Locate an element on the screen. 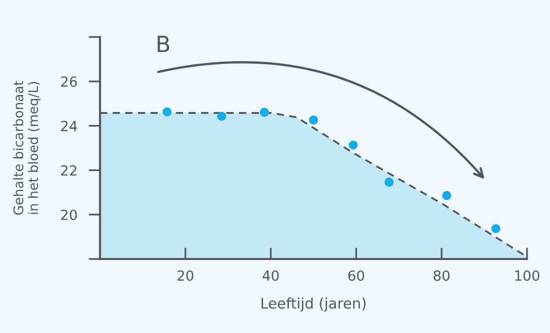 The image size is (550, 333). annotation: B is located at coordinates (164, 44).